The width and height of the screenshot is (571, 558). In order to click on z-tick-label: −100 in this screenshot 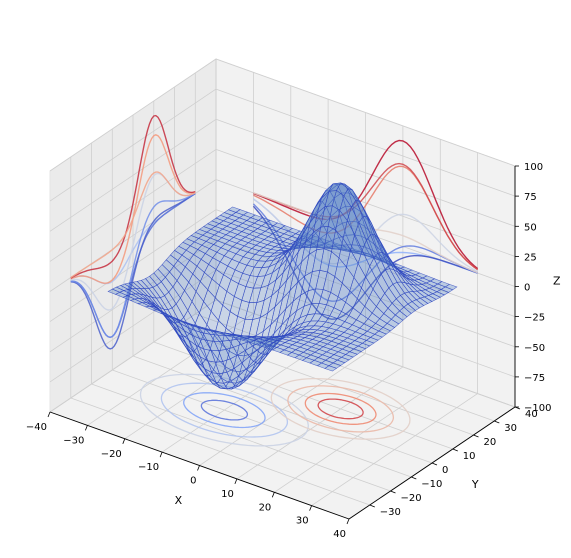, I will do `click(537, 408)`.